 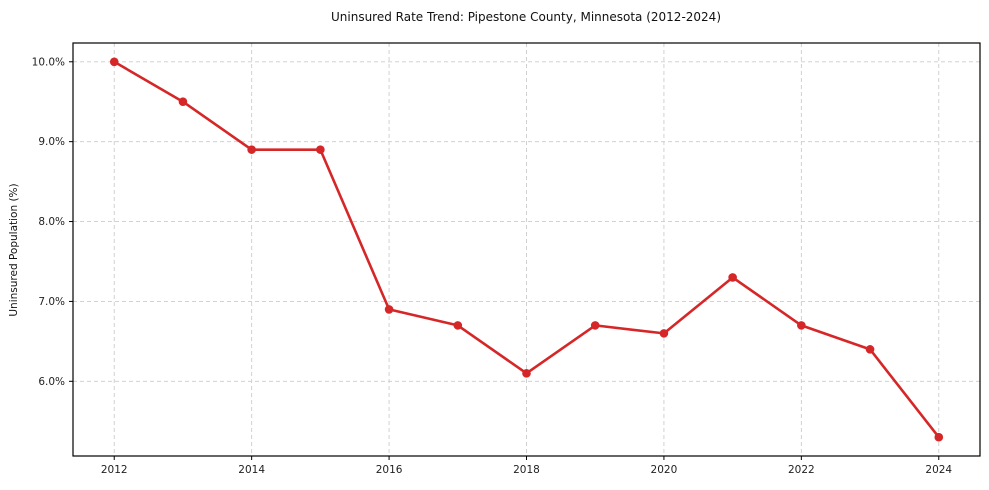 What do you see at coordinates (870, 349) in the screenshot?
I see `data-point-2023` at bounding box center [870, 349].